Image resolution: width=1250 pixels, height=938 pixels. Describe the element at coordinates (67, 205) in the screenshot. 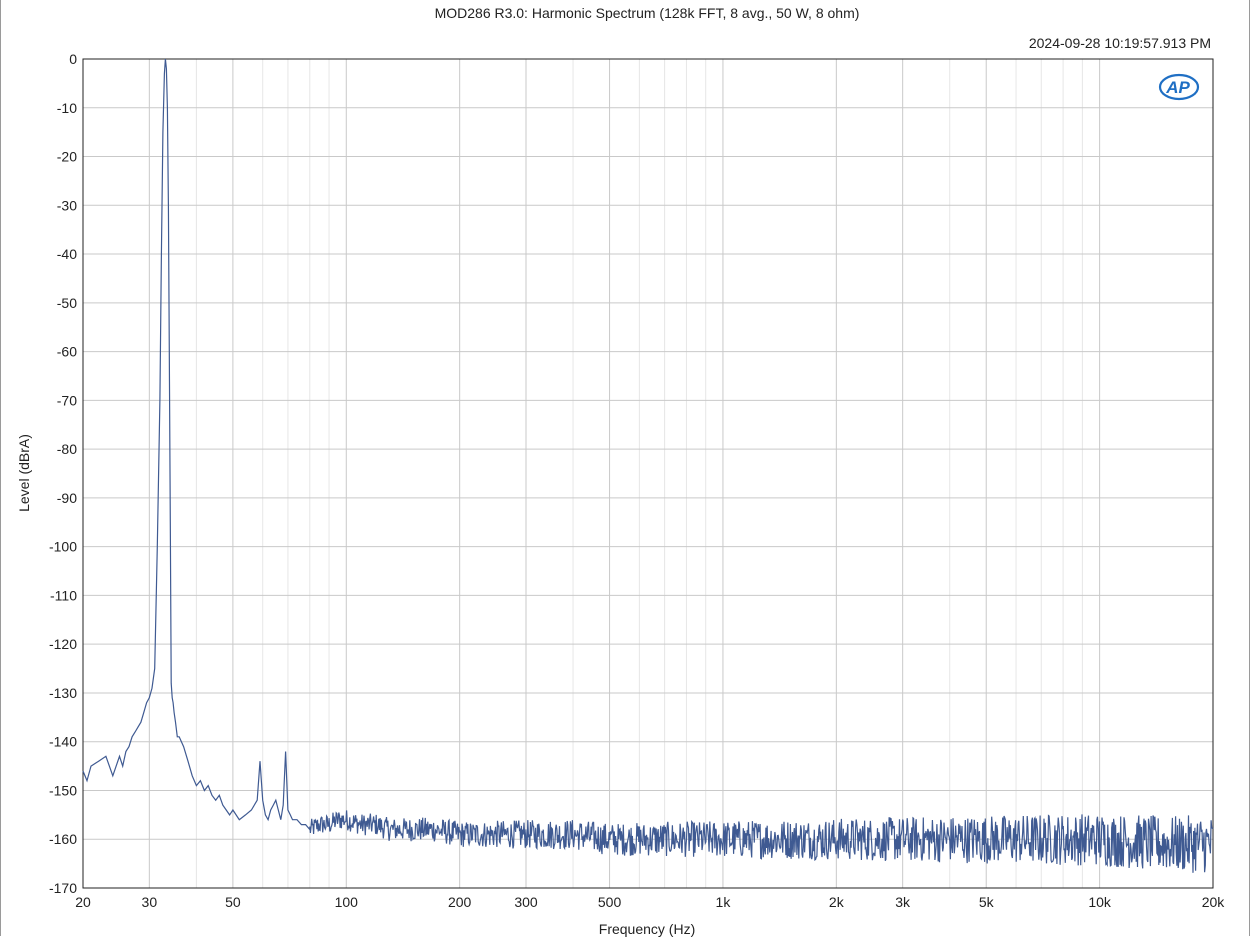

I see `y-tick-label: -30` at that location.